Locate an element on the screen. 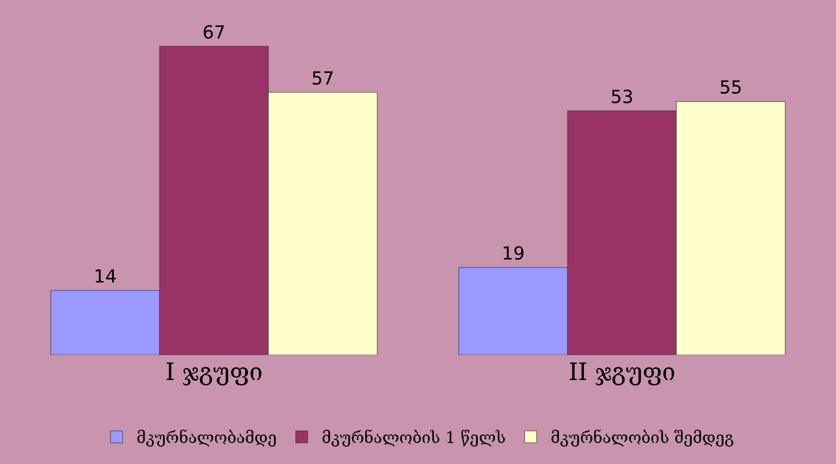 Image resolution: width=836 pixels, height=464 pixels. data-label: 67 is located at coordinates (214, 33).